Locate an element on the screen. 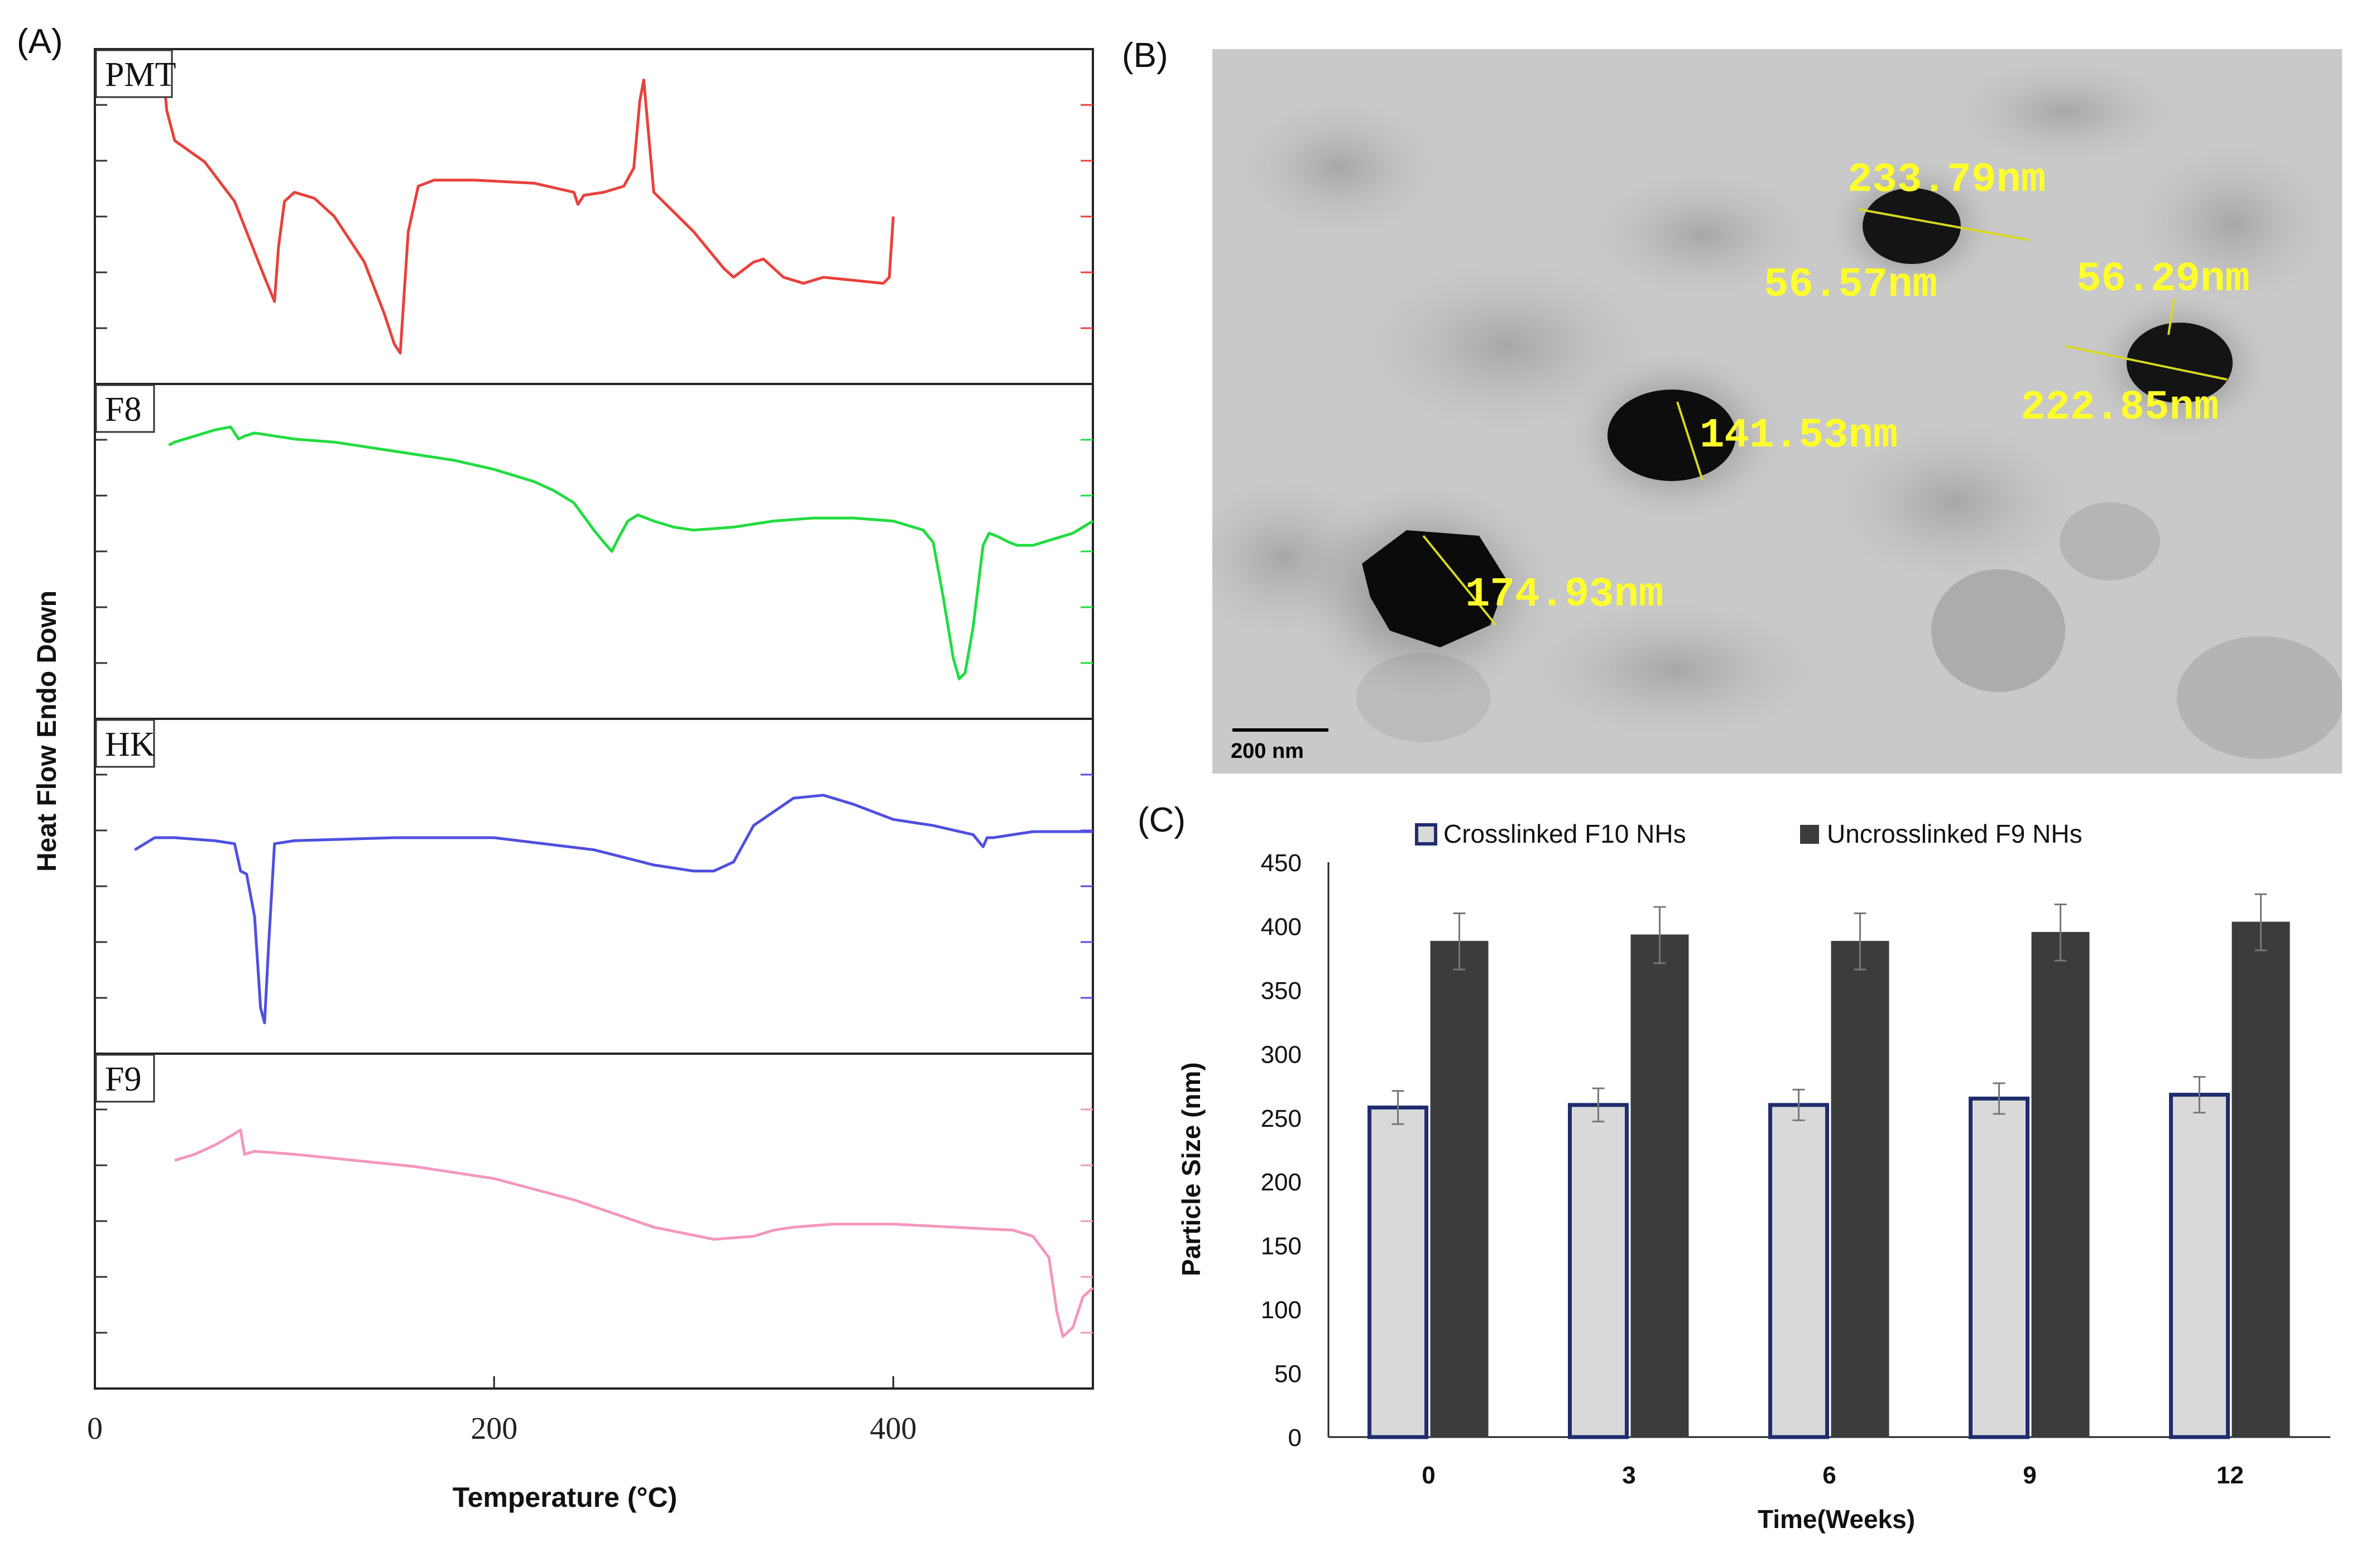 This screenshot has width=2380, height=1542. measurement-label: 56.57nm is located at coordinates (1850, 285).